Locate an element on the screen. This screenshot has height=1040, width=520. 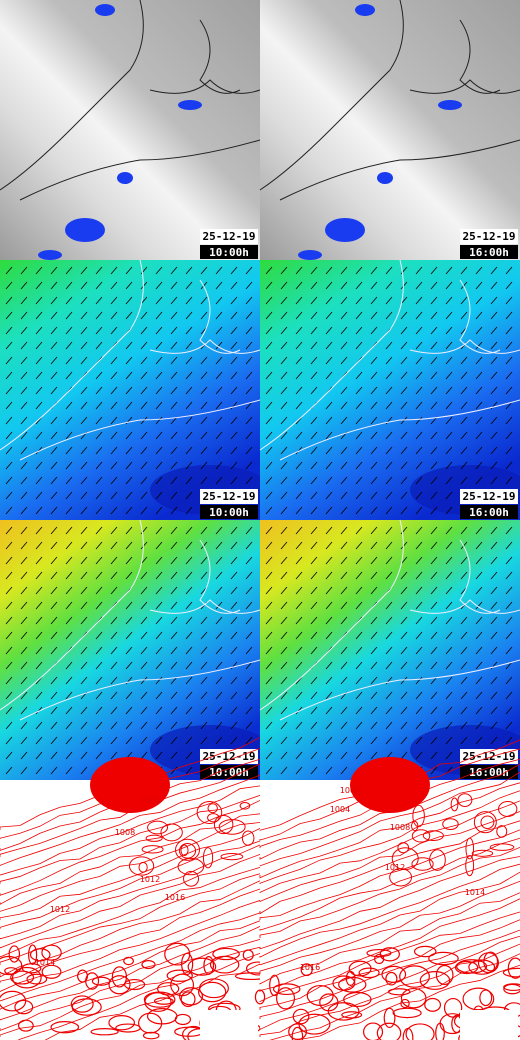
isobar-label: 1004 is located at coordinates (150, 800).